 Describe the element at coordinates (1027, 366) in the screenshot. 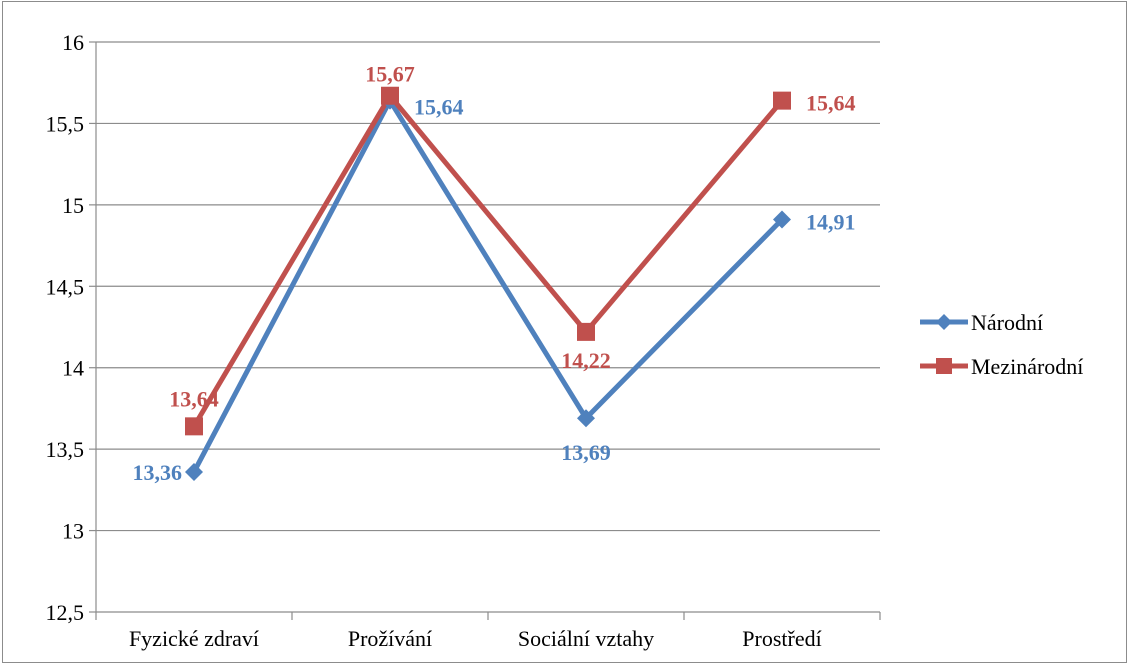

I see `legend-label: Mezinárodní` at that location.